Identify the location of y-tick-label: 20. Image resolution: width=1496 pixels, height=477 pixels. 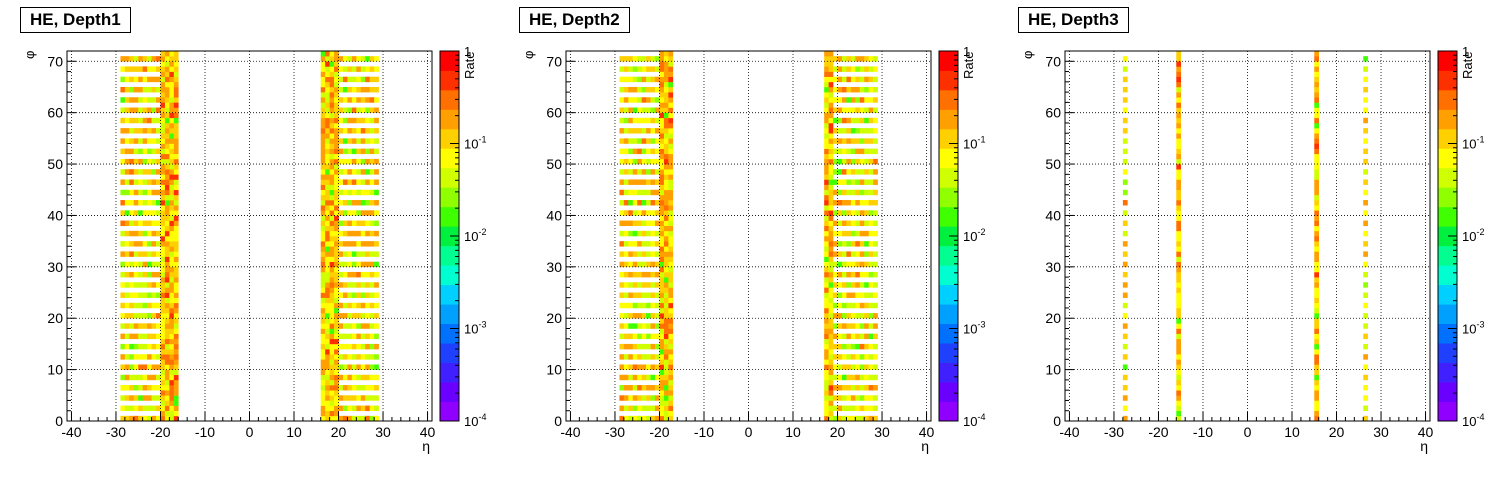
(554, 318).